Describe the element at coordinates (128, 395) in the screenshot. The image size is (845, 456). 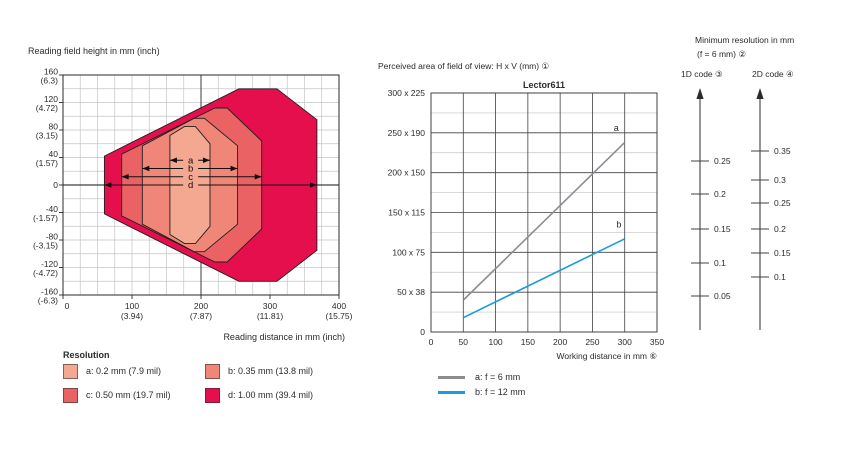
I see `legend-label-c: c: 0.50 mm (19.7 mil)` at that location.